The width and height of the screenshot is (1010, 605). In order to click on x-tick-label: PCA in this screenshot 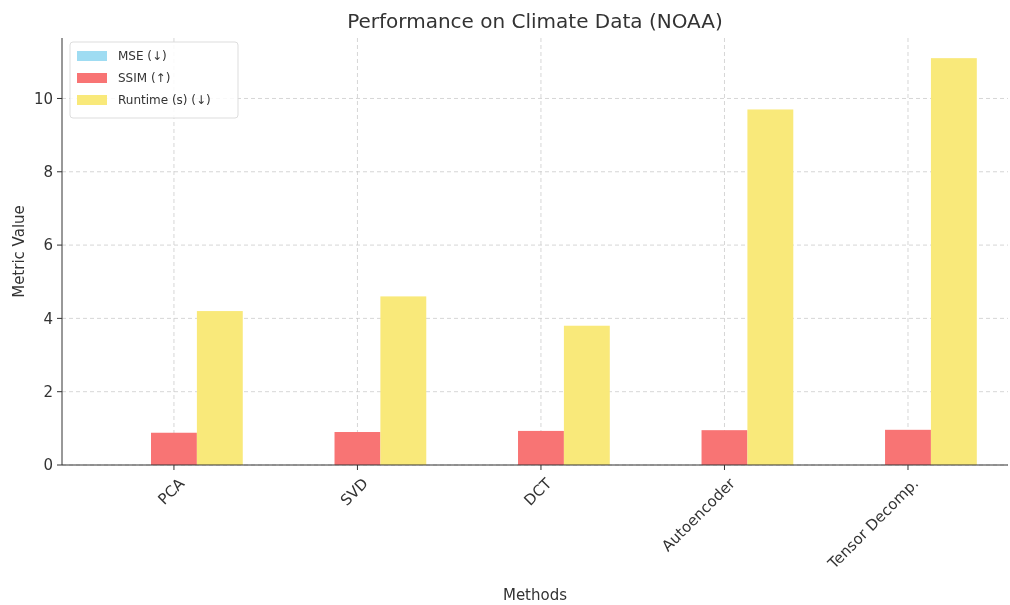, I will do `click(171, 491)`.